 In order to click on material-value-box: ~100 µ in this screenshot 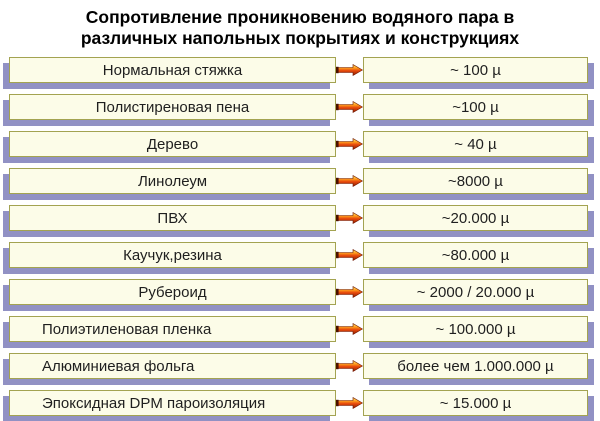, I will do `click(475, 107)`.